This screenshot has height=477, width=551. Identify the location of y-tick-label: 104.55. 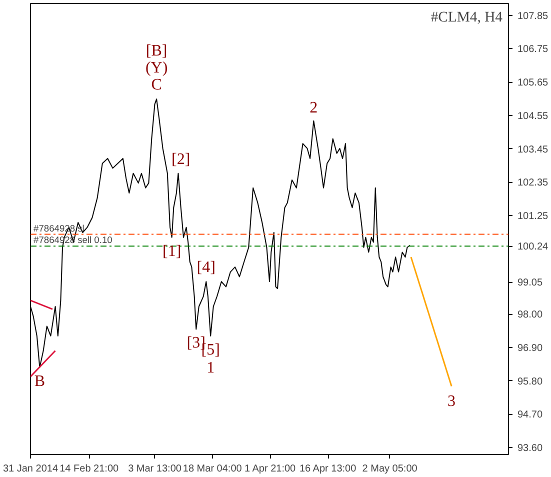
(533, 116).